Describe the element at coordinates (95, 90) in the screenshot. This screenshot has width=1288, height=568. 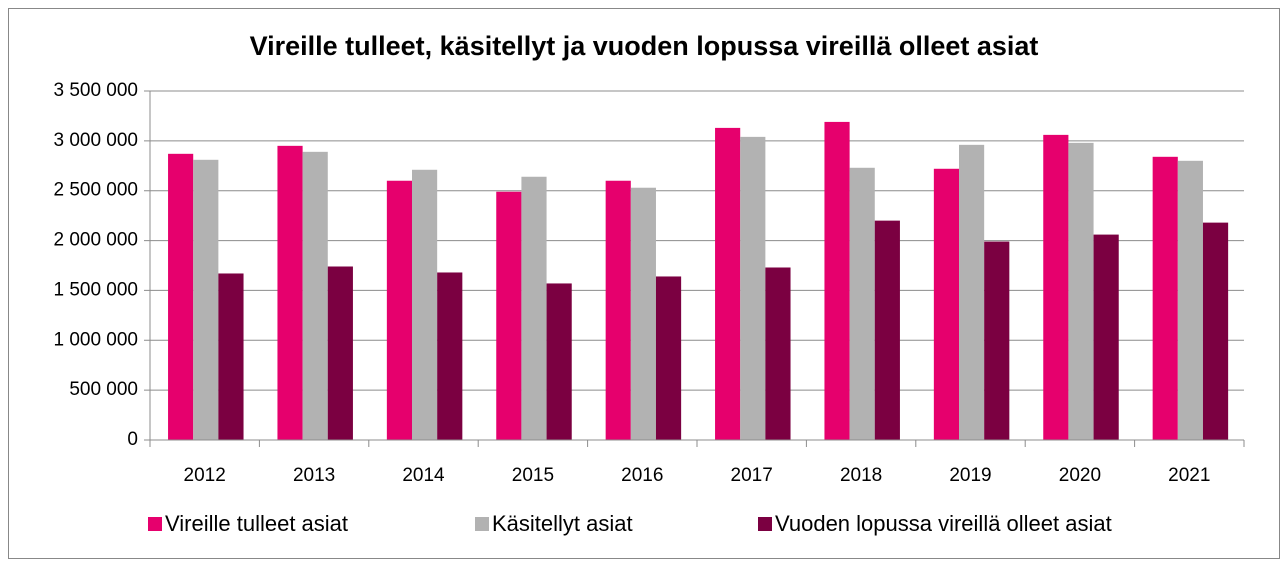
I see `y-tick-label: 3 500 000` at that location.